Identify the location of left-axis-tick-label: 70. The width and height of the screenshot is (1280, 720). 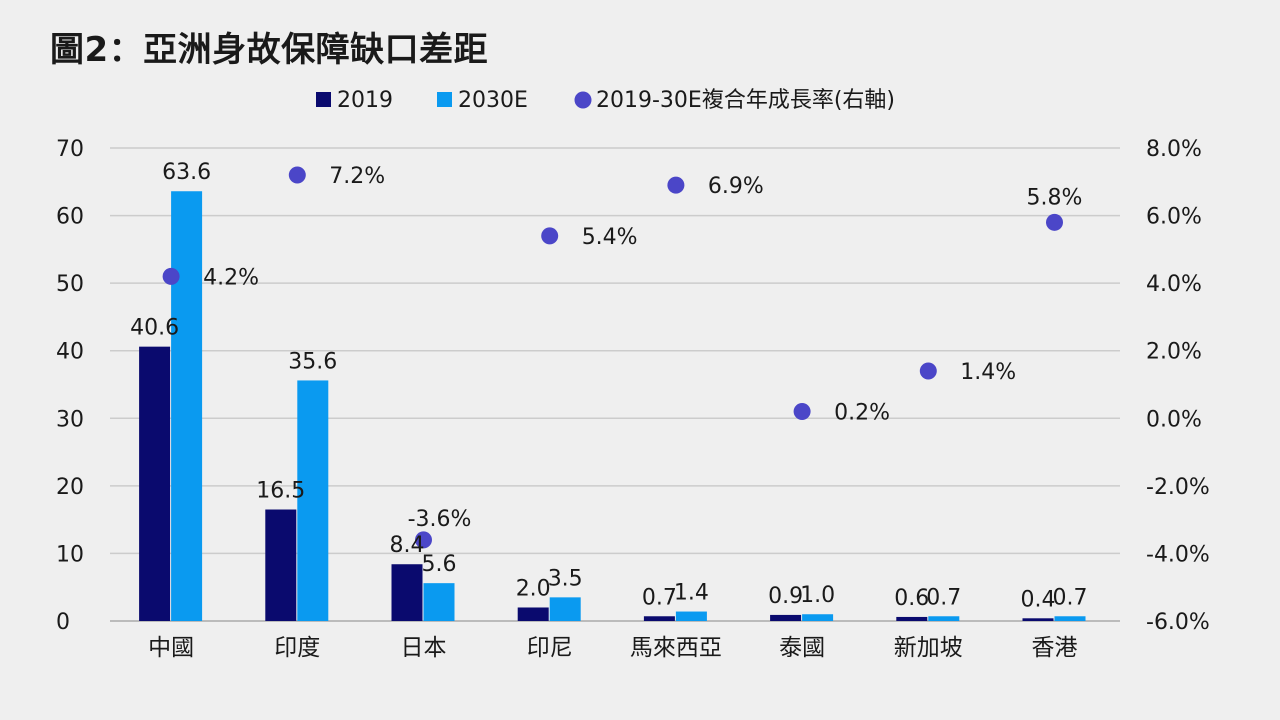
(70, 149).